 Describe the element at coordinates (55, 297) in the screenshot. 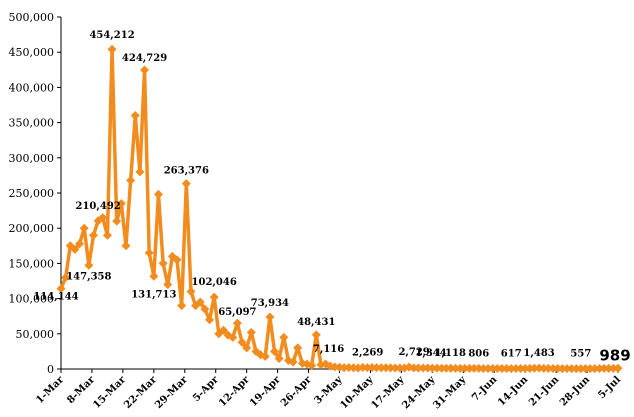

I see `data-label: 114,144` at that location.